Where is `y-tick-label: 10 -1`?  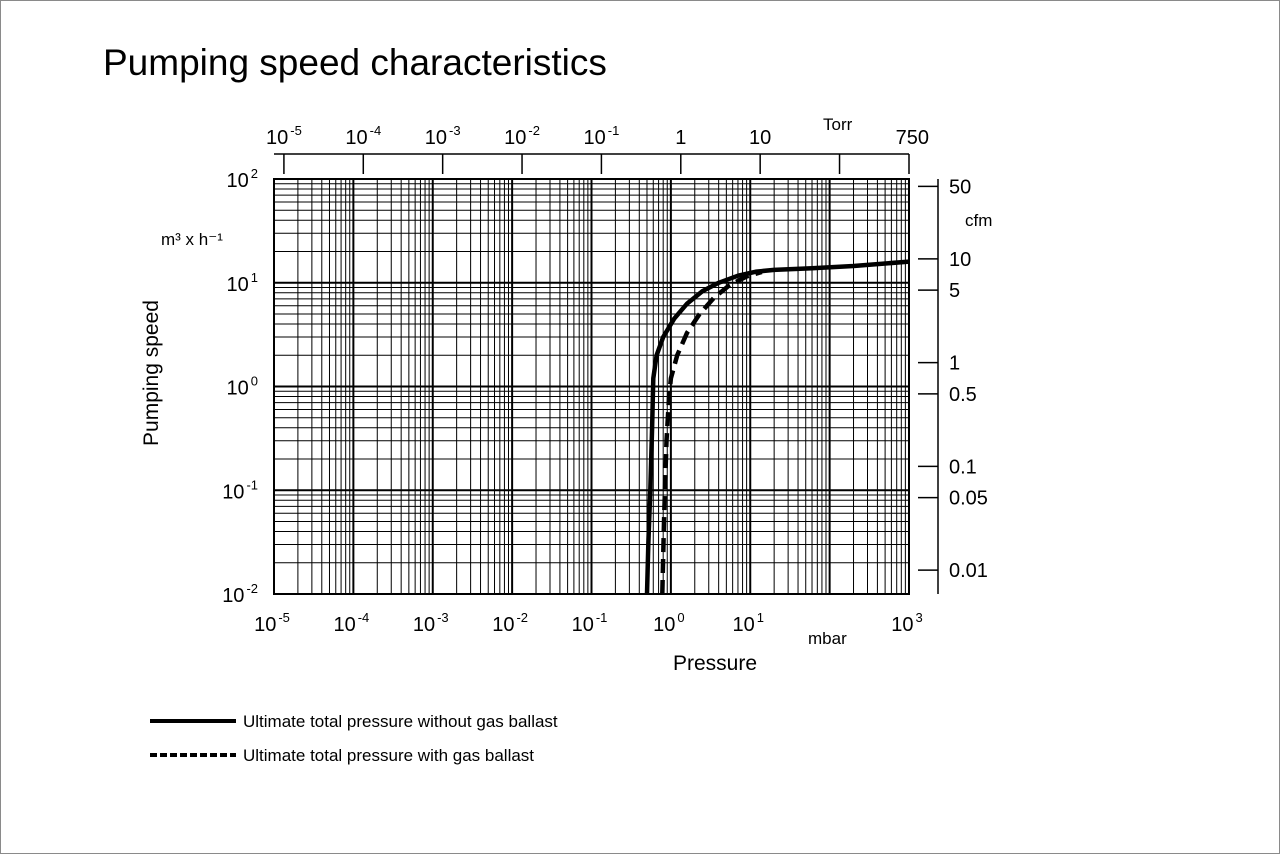
y-tick-label: 10 -1 is located at coordinates (240, 490).